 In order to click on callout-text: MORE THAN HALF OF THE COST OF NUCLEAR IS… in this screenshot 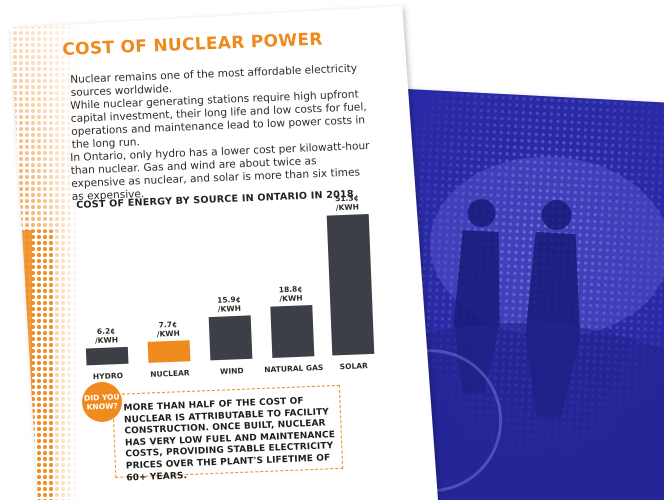, I will do `click(229, 440)`.